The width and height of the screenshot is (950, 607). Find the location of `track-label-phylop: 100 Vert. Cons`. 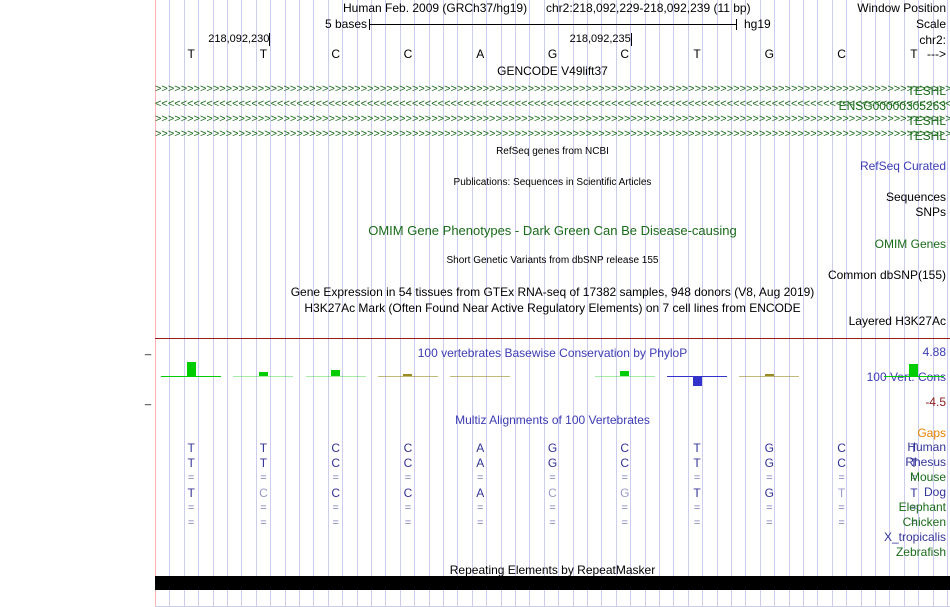

track-label-phylop: 100 Vert. Cons is located at coordinates (906, 377).